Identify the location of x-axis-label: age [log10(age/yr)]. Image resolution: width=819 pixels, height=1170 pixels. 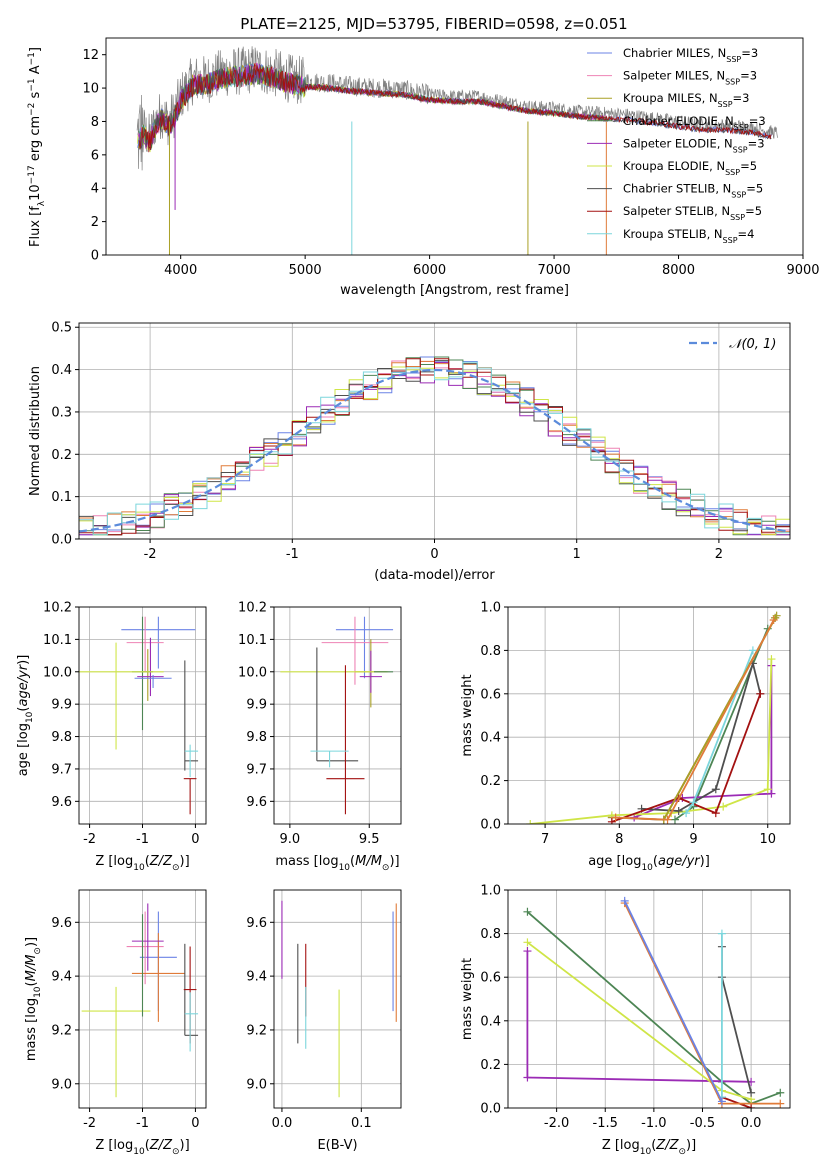
(649, 863).